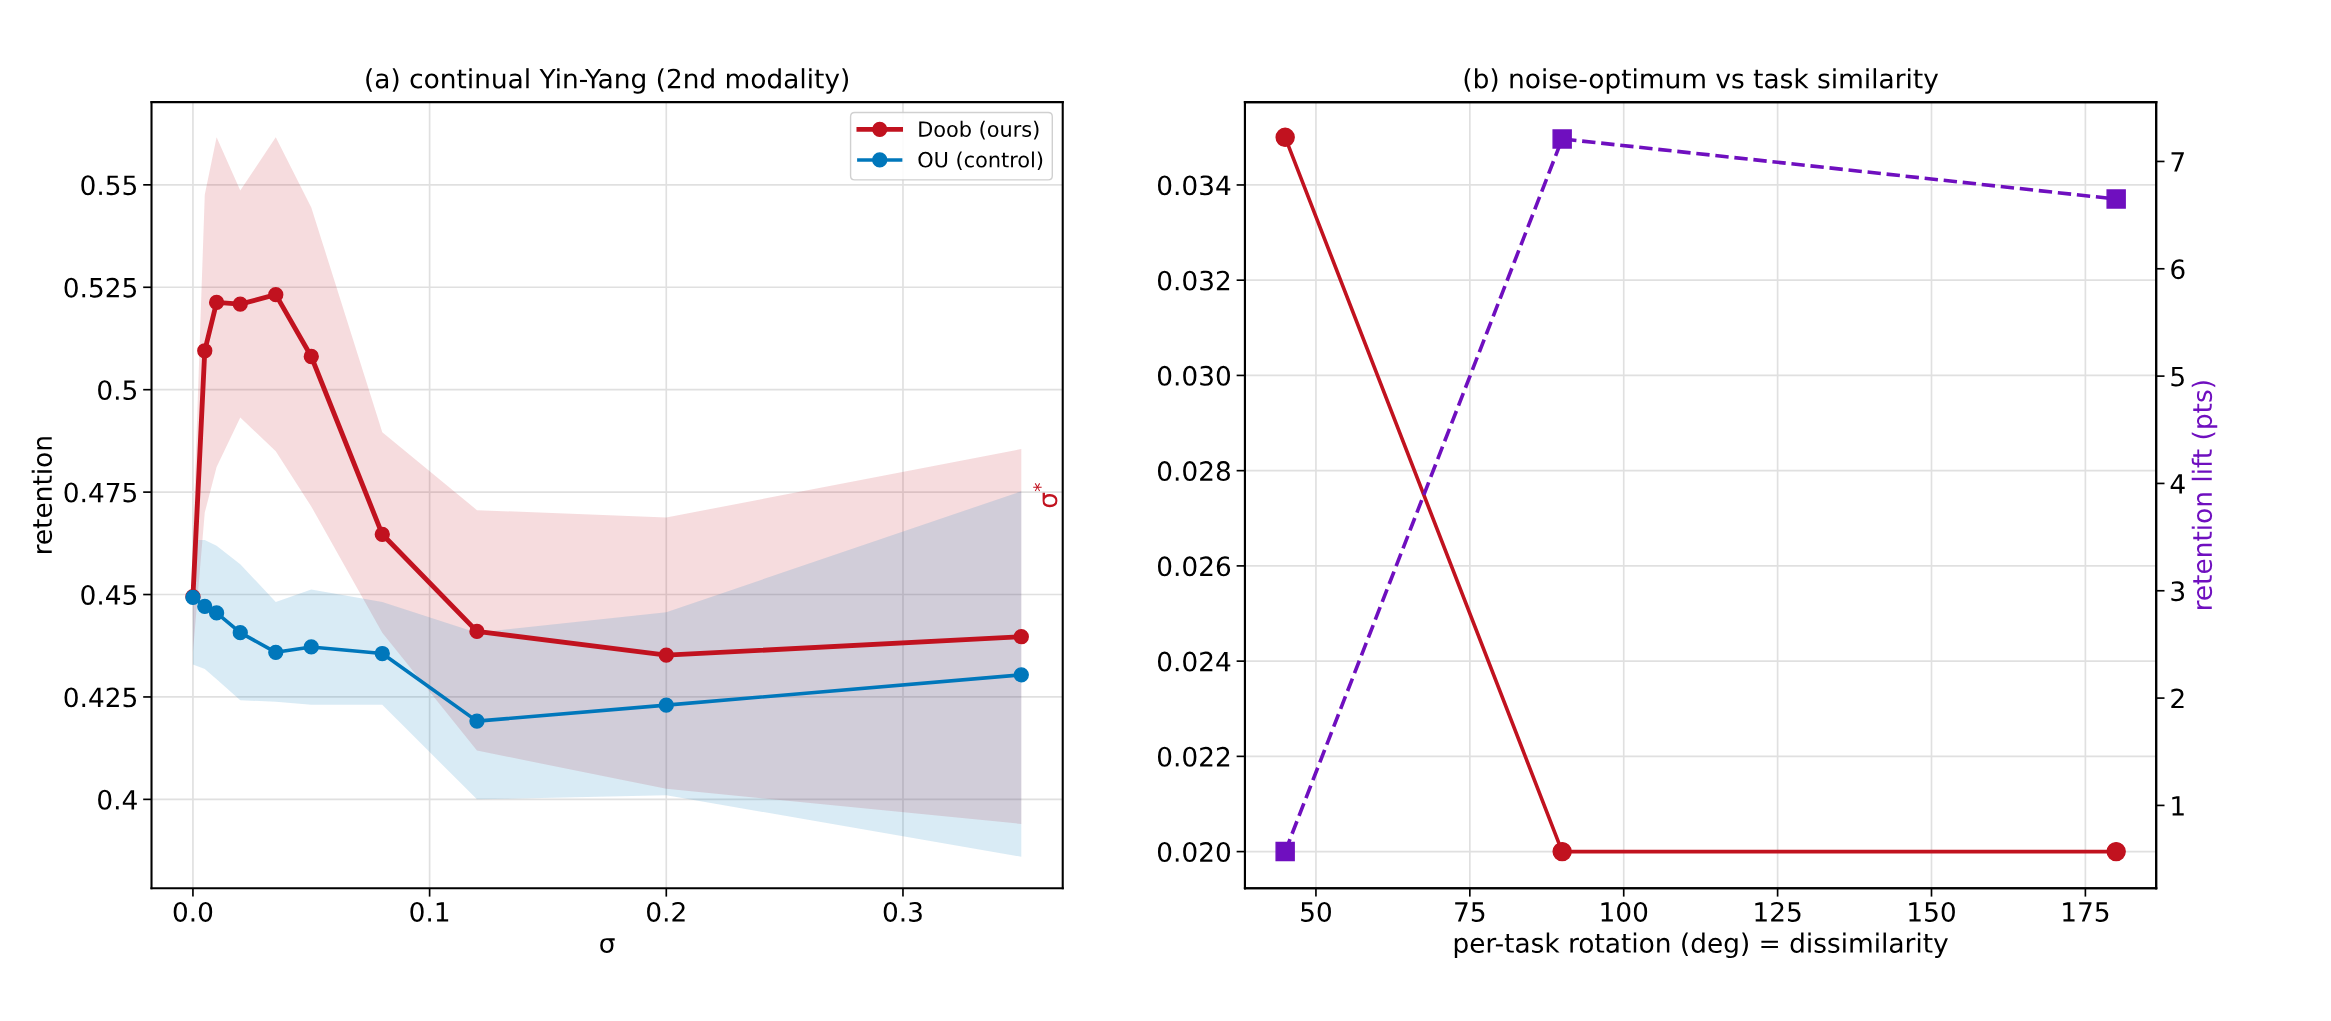 This screenshot has height=1021, width=2331. I want to click on y-tick-label: 0.55, so click(109, 185).